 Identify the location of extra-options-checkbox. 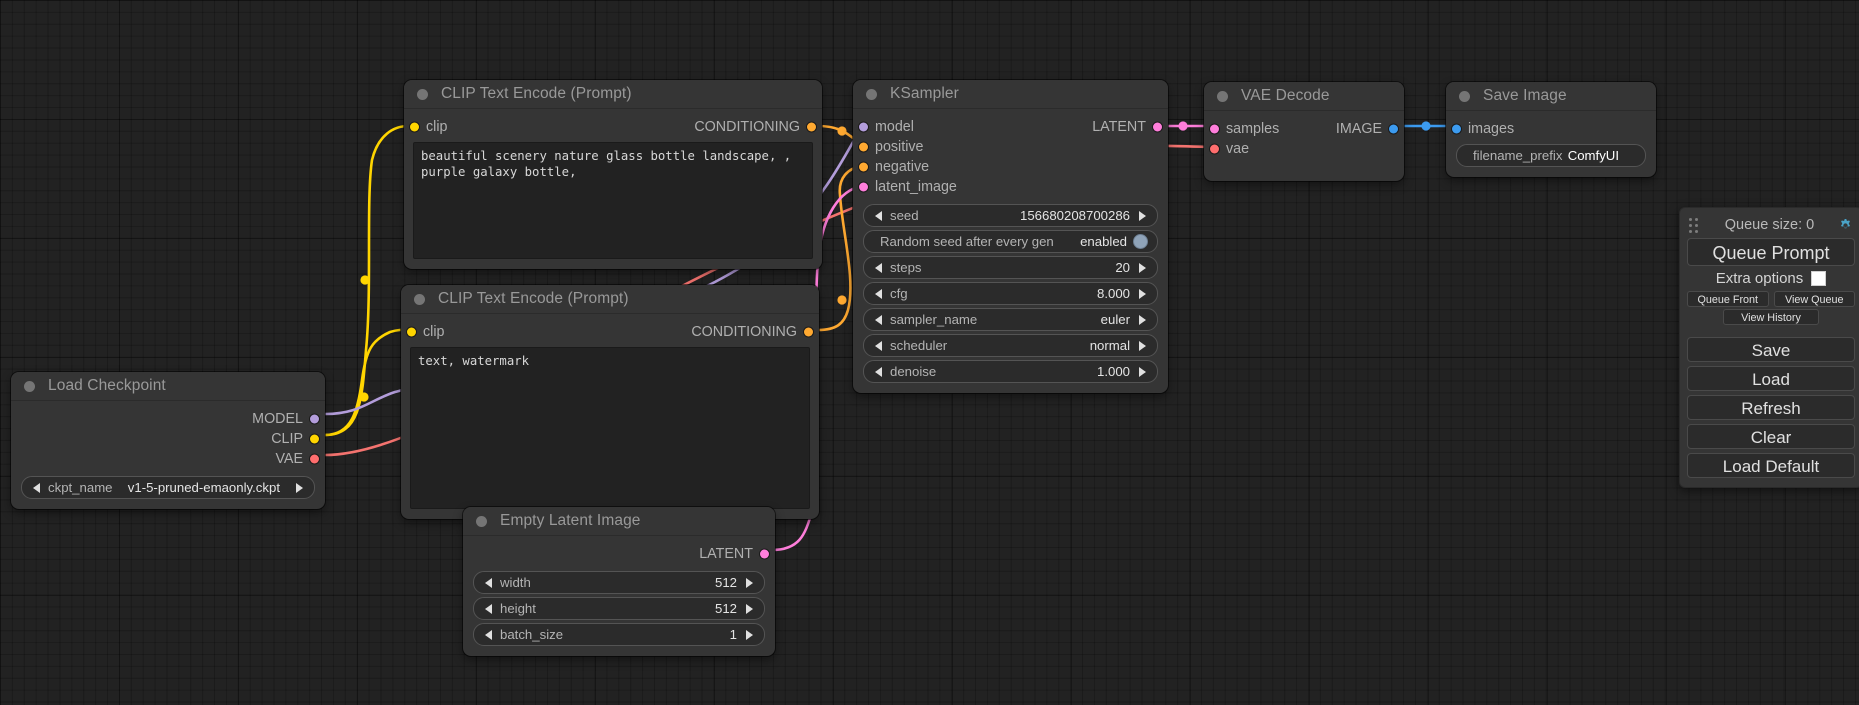
(1819, 278).